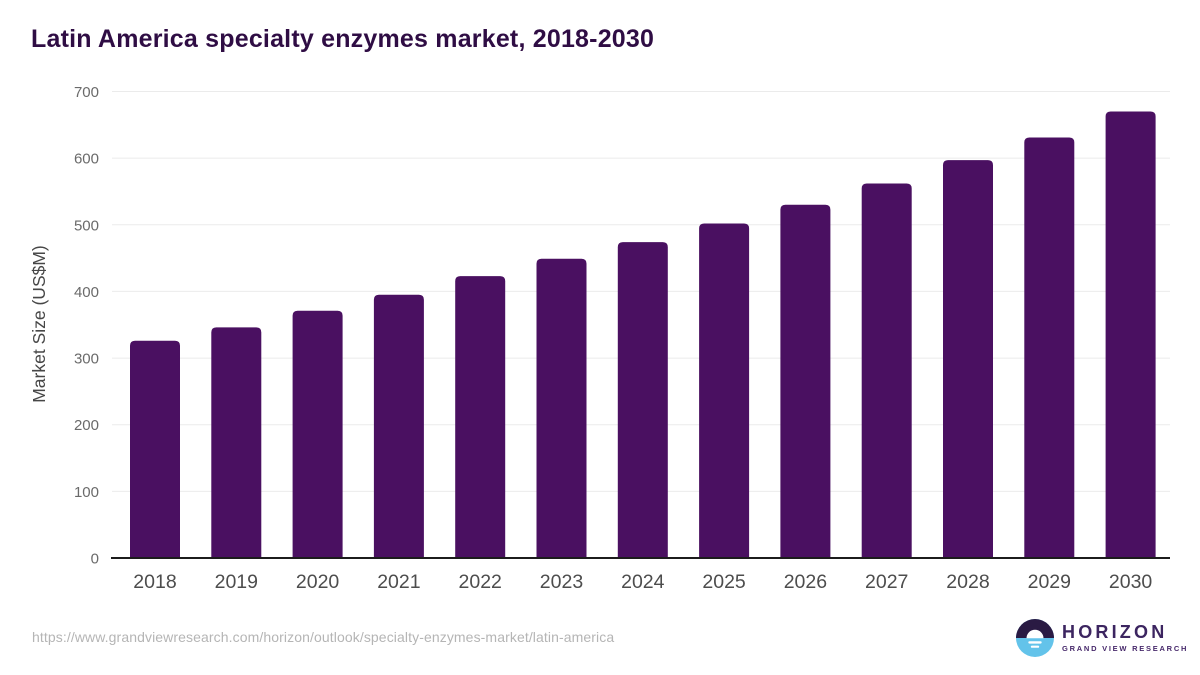 Image resolution: width=1200 pixels, height=675 pixels. What do you see at coordinates (317, 434) in the screenshot?
I see `bar-2020` at bounding box center [317, 434].